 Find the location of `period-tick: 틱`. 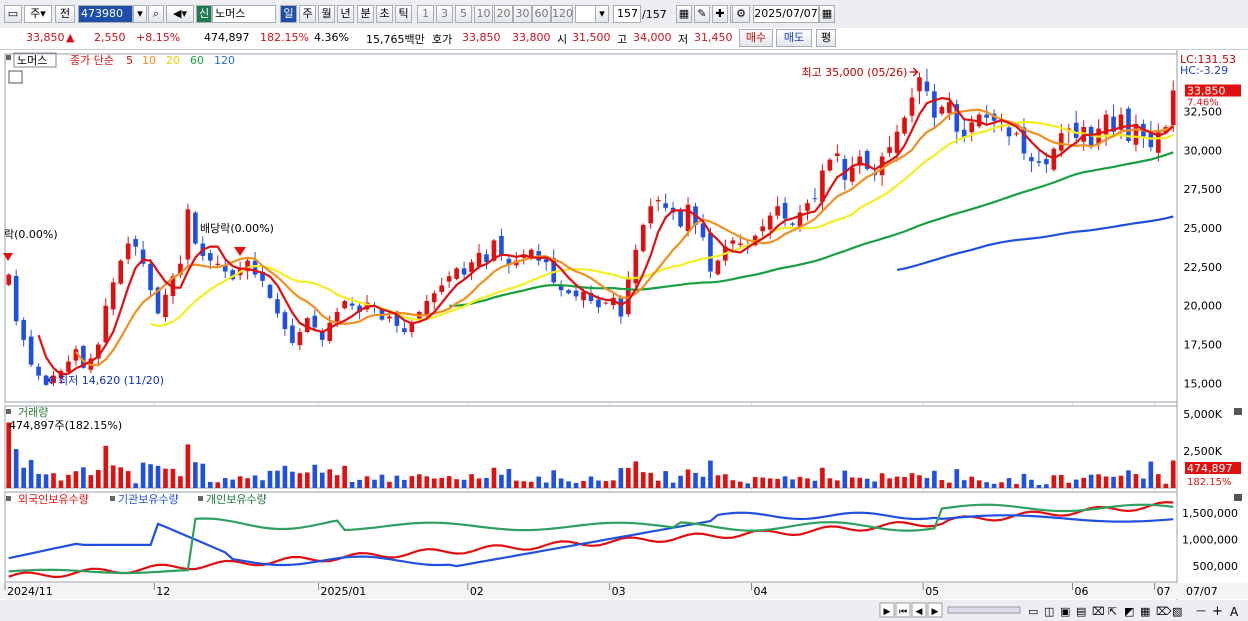

period-tick: 틱 is located at coordinates (403, 14).